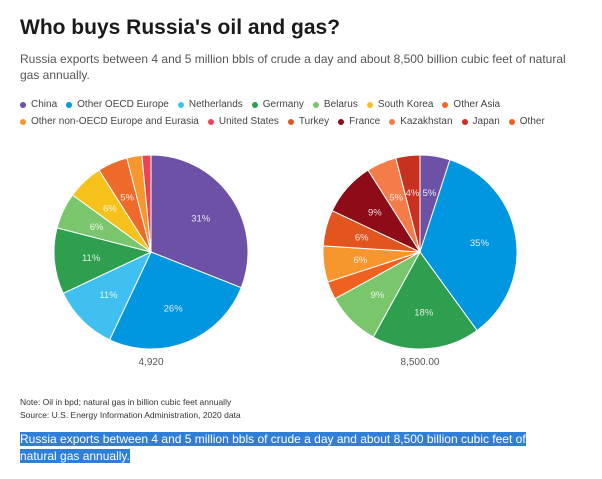 The image size is (602, 479). Describe the element at coordinates (426, 121) in the screenshot. I see `legend-label: Kazakhstan` at that location.